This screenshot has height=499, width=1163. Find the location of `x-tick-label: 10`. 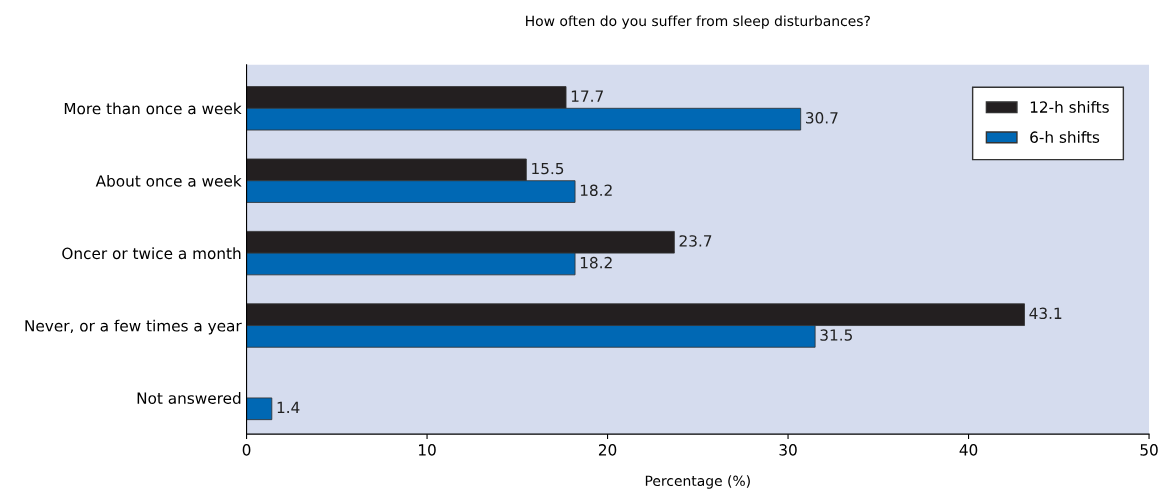

x-tick-label: 10 is located at coordinates (427, 450).